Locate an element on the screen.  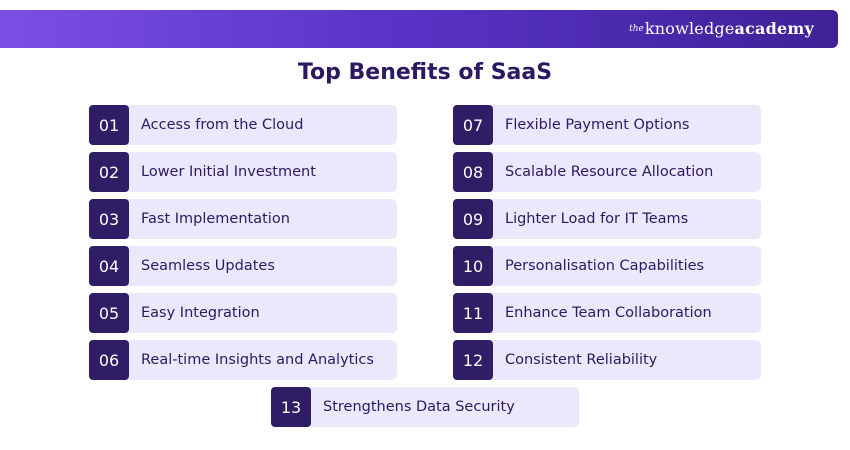
benefit-item-02: 02 Lower Initial Investment is located at coordinates (243, 172).